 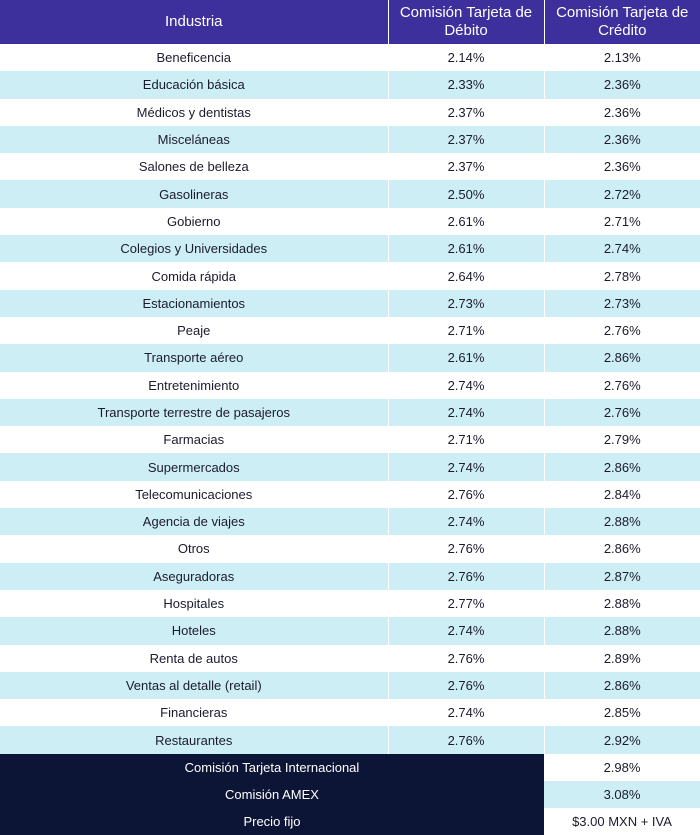 I want to click on table-row: Salones de belleza 2.37% 2.36%, so click(x=350, y=167).